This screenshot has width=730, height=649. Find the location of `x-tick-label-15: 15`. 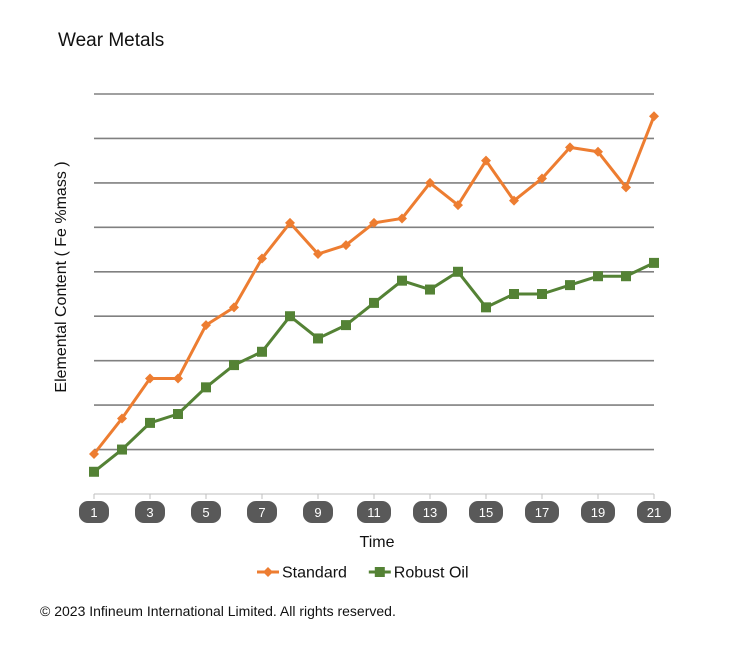

x-tick-label-15: 15 is located at coordinates (486, 512).